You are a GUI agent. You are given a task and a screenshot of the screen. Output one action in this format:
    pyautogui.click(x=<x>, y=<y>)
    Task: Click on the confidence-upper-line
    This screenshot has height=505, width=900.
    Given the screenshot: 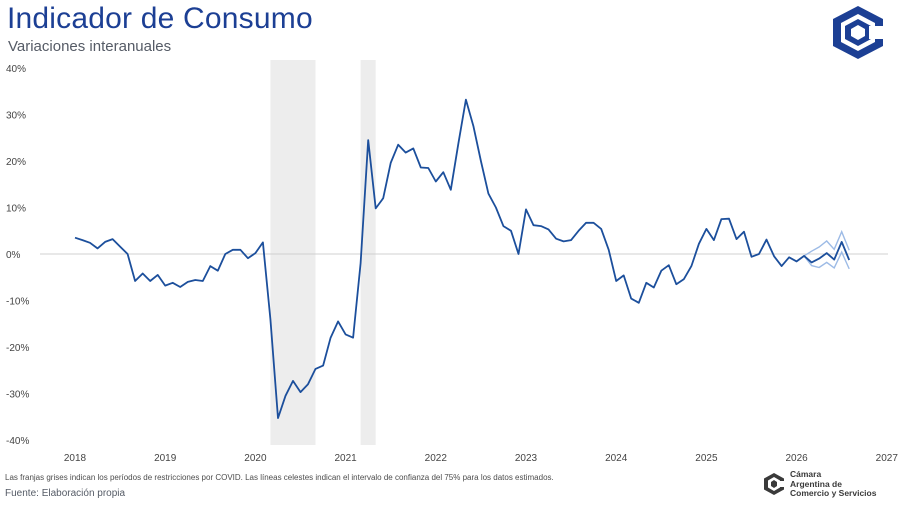 What is the action you would take?
    pyautogui.click(x=826, y=243)
    